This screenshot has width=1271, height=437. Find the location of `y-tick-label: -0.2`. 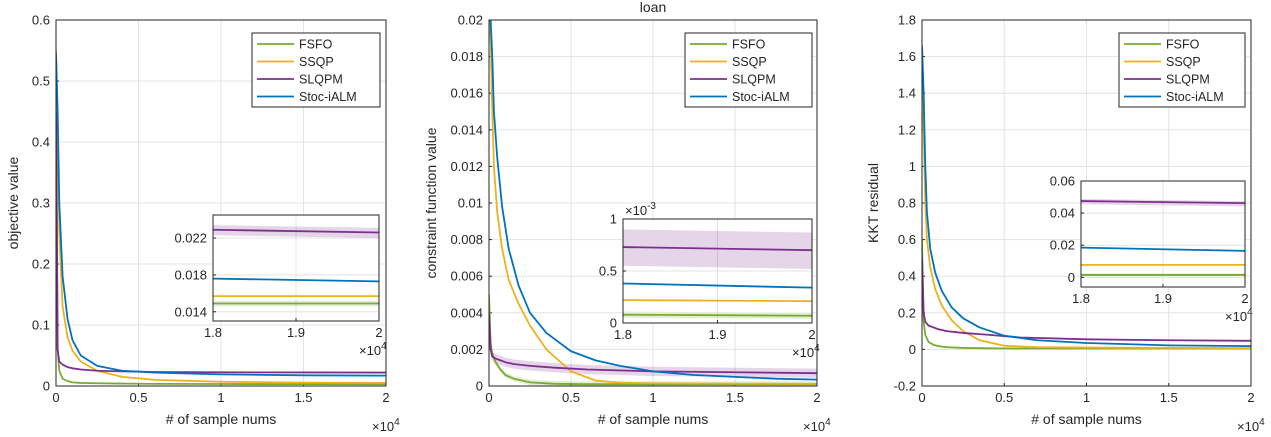

y-tick-label: -0.2 is located at coordinates (905, 386).